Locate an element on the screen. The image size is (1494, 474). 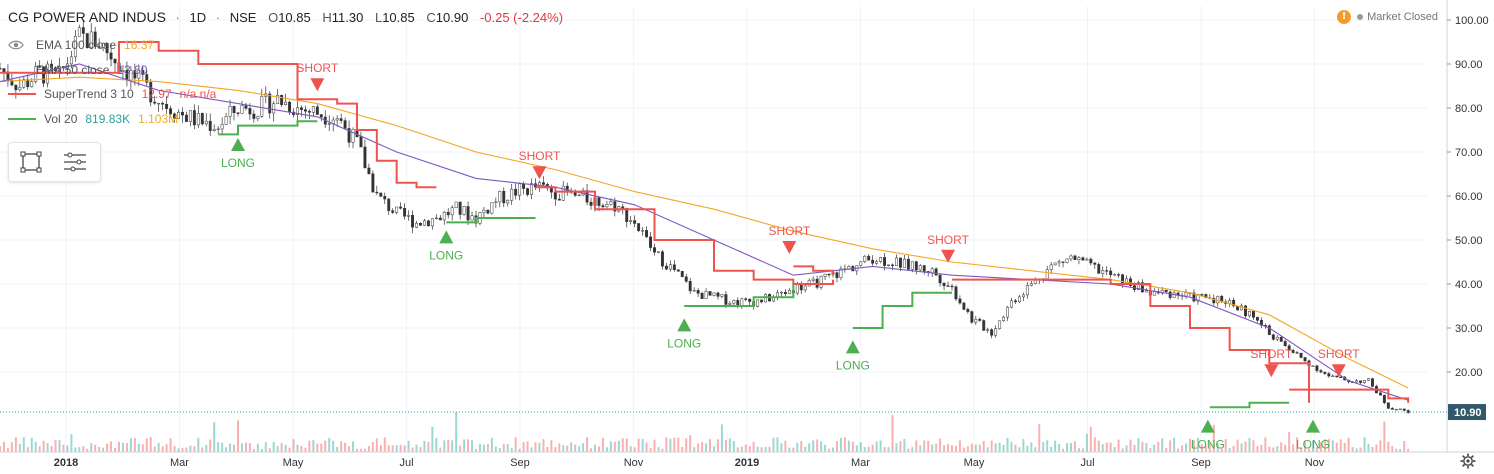
short-signal-label: SHORT is located at coordinates (789, 231).